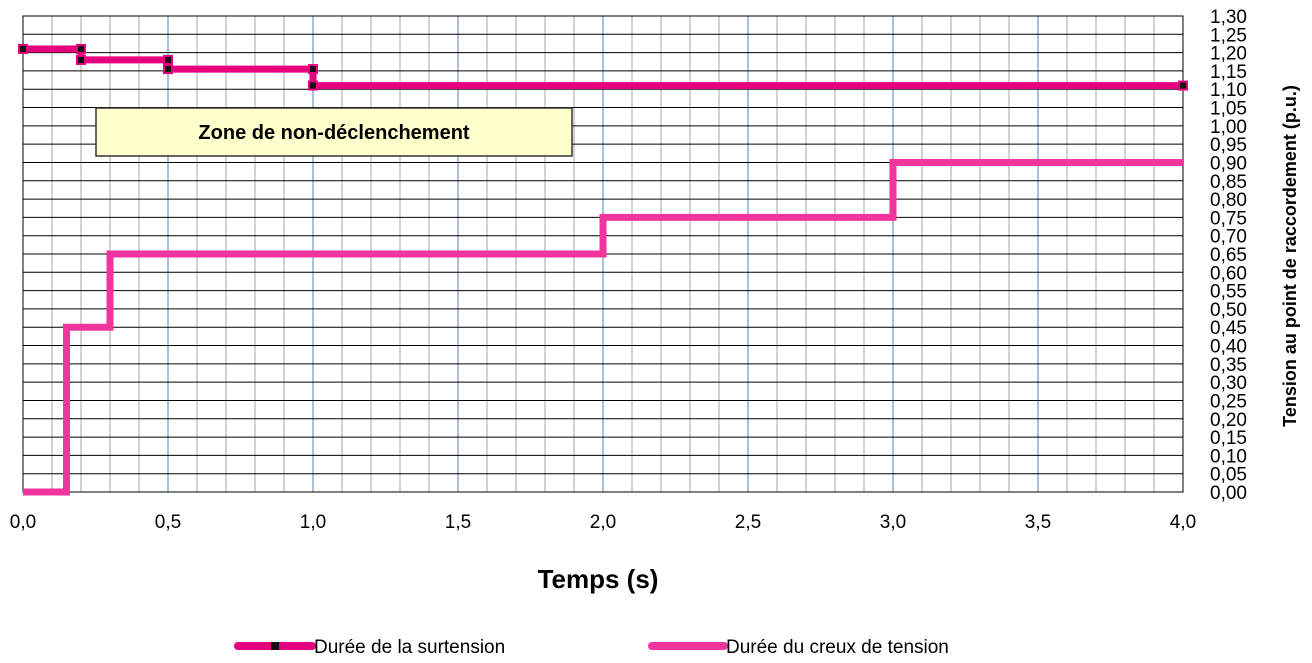  Describe the element at coordinates (1228, 218) in the screenshot. I see `y-tick-label: 0,75` at that location.